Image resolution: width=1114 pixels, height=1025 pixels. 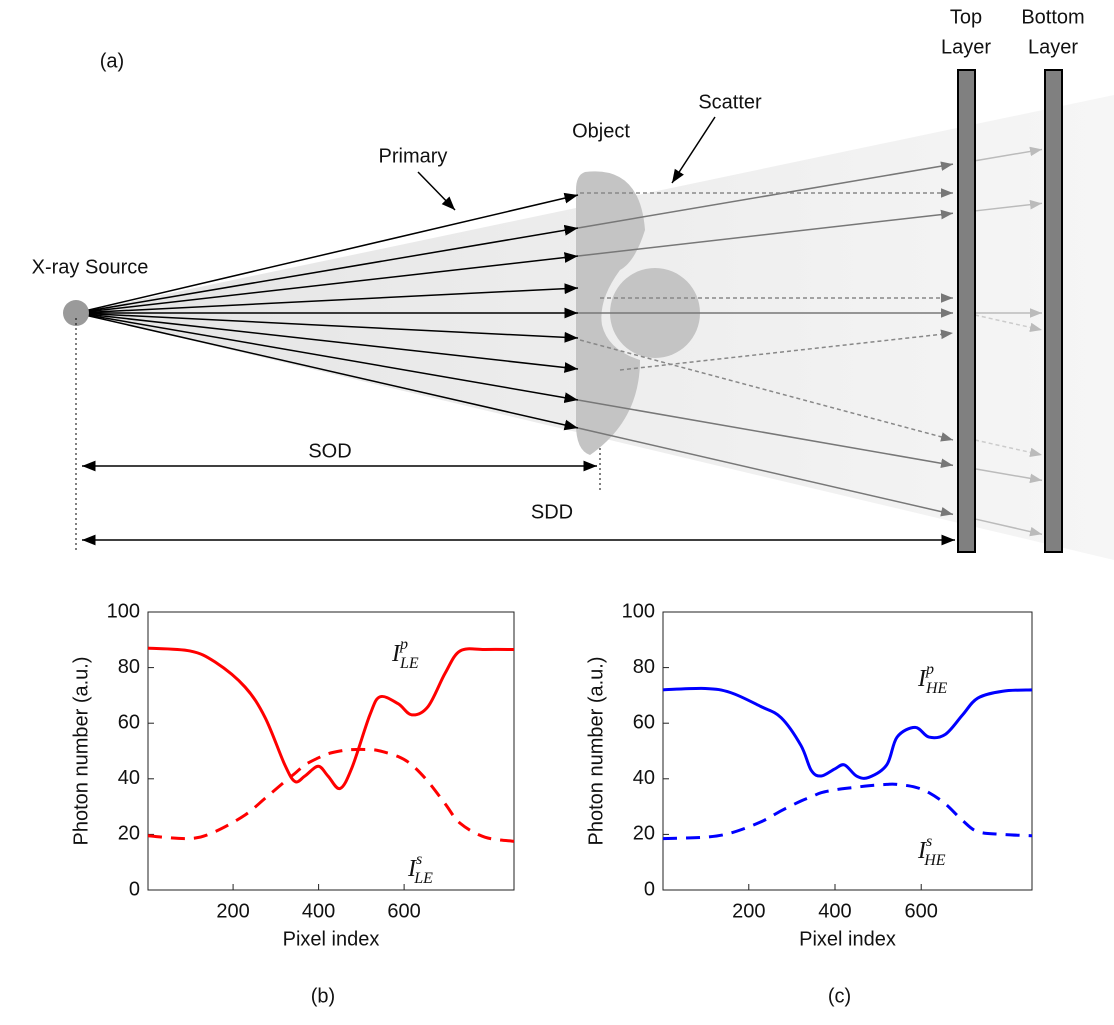 What do you see at coordinates (90, 267) in the screenshot?
I see `source-label: X-ray Source` at bounding box center [90, 267].